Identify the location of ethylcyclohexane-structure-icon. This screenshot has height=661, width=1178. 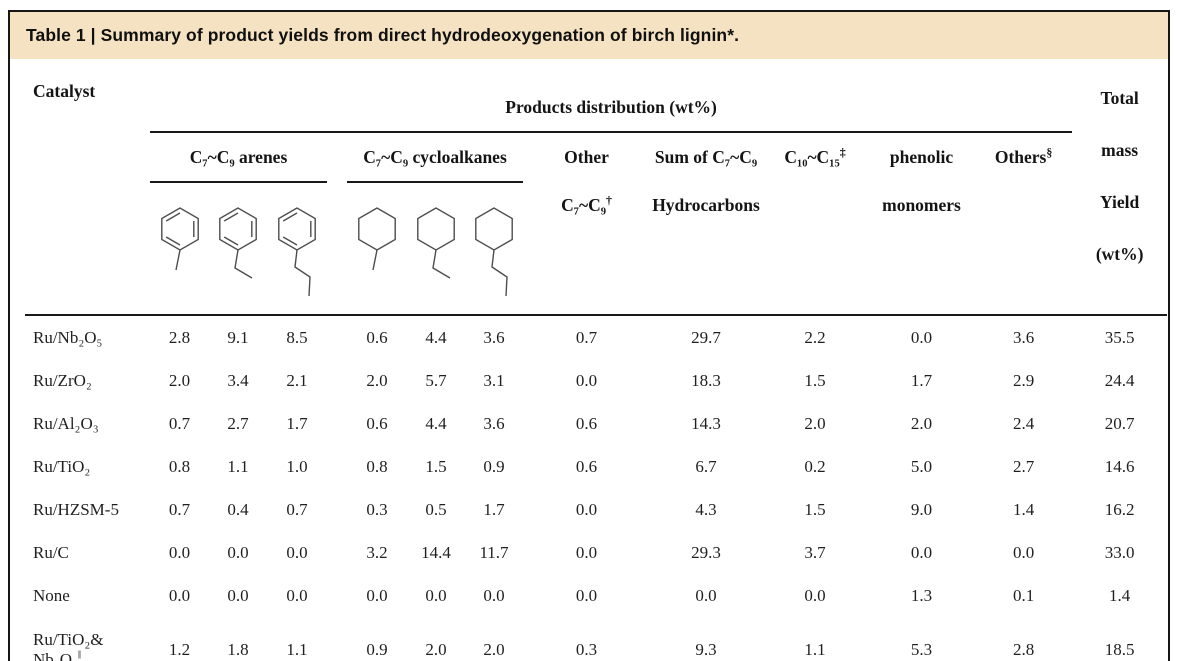
(436, 248).